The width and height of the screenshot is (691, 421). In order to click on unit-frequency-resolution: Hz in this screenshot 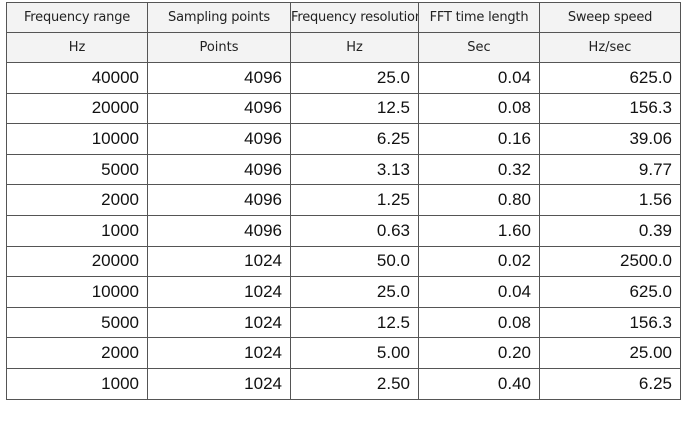, I will do `click(354, 47)`.